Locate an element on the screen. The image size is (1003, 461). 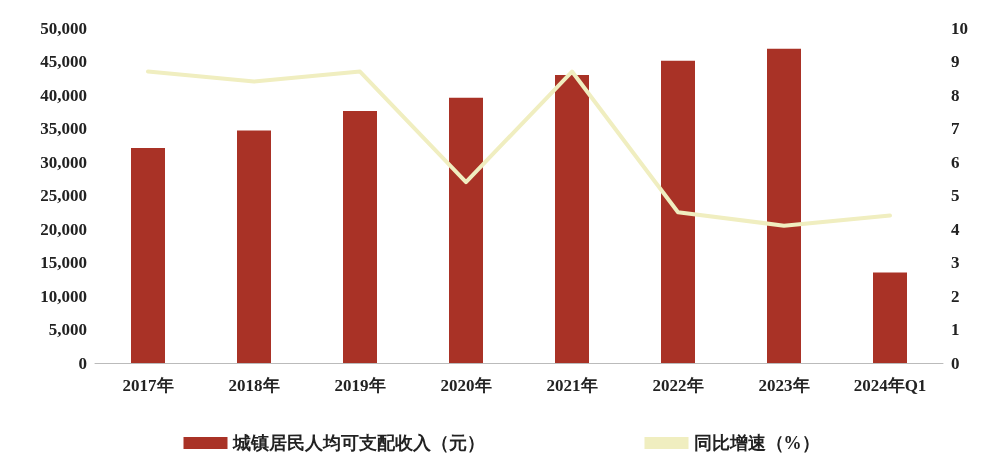
y2-tick-label: 9 is located at coordinates (955, 61).